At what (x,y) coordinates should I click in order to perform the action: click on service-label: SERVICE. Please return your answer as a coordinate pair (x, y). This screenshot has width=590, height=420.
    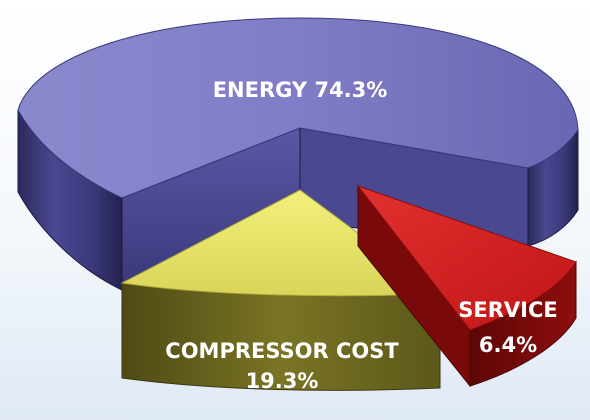
    Looking at the image, I should click on (507, 310).